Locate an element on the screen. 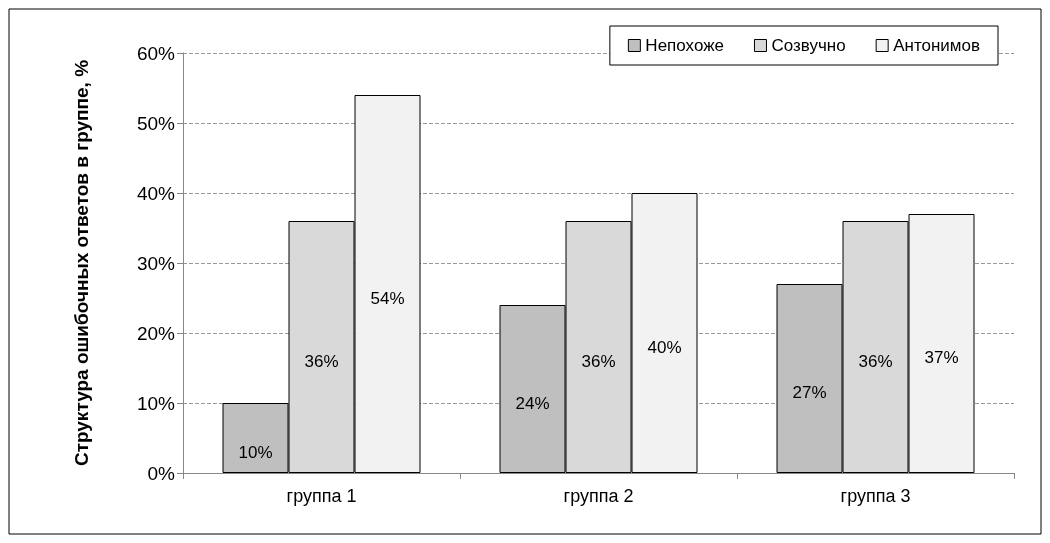 Image resolution: width=1050 pixels, height=543 pixels. x-tick-label: группа 3 is located at coordinates (875, 496).